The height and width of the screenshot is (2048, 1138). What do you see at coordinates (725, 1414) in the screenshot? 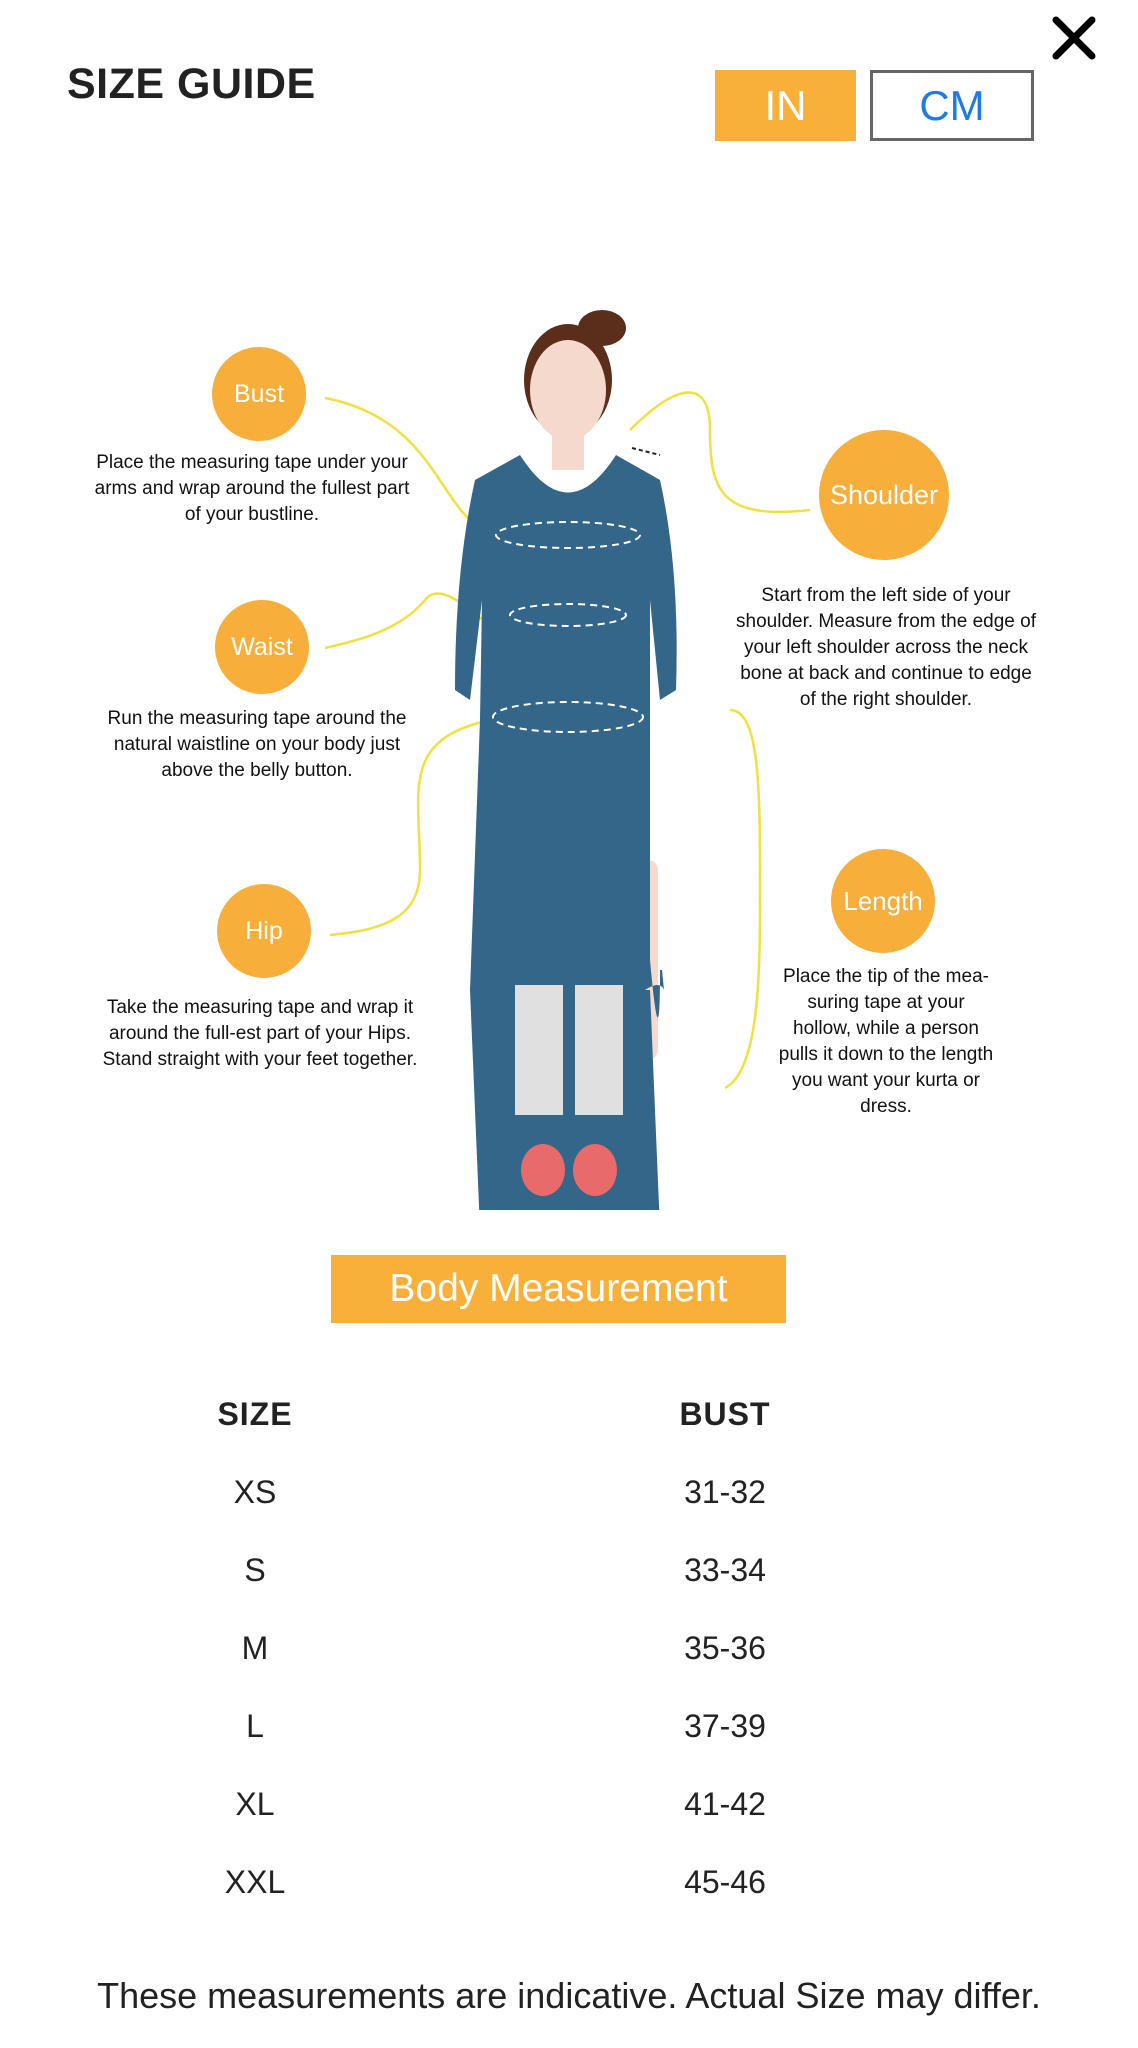
I see `bust-column-header: BUST` at bounding box center [725, 1414].